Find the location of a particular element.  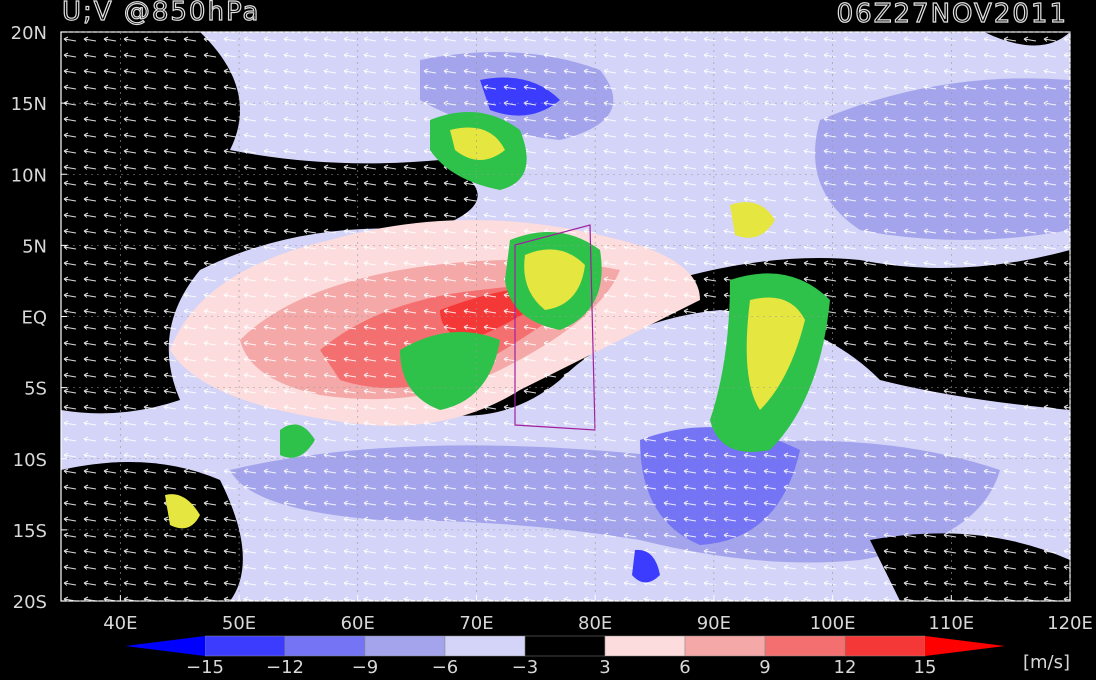

lon-tick-label: 90E is located at coordinates (714, 623).